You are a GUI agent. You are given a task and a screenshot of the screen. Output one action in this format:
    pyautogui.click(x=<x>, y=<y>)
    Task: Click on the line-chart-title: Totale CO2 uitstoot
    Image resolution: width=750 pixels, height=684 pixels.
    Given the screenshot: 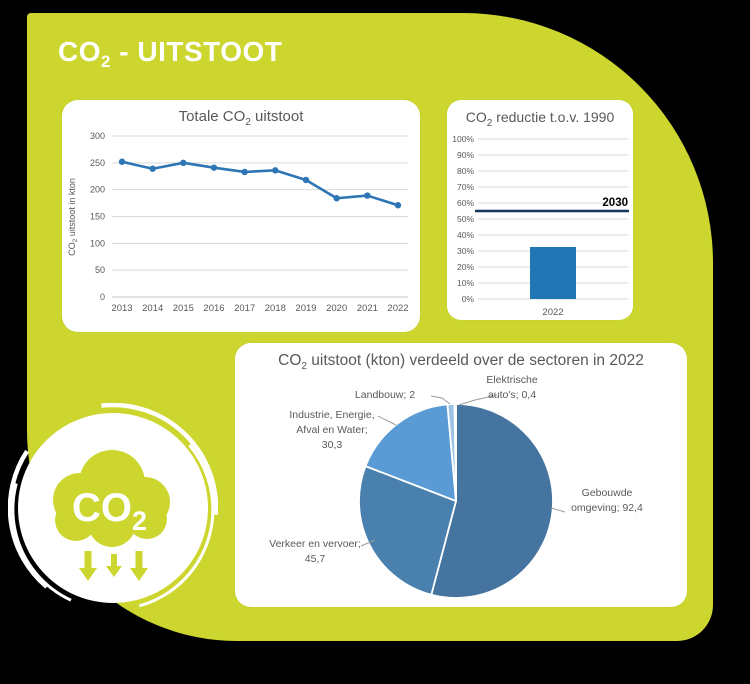 What is the action you would take?
    pyautogui.click(x=241, y=118)
    